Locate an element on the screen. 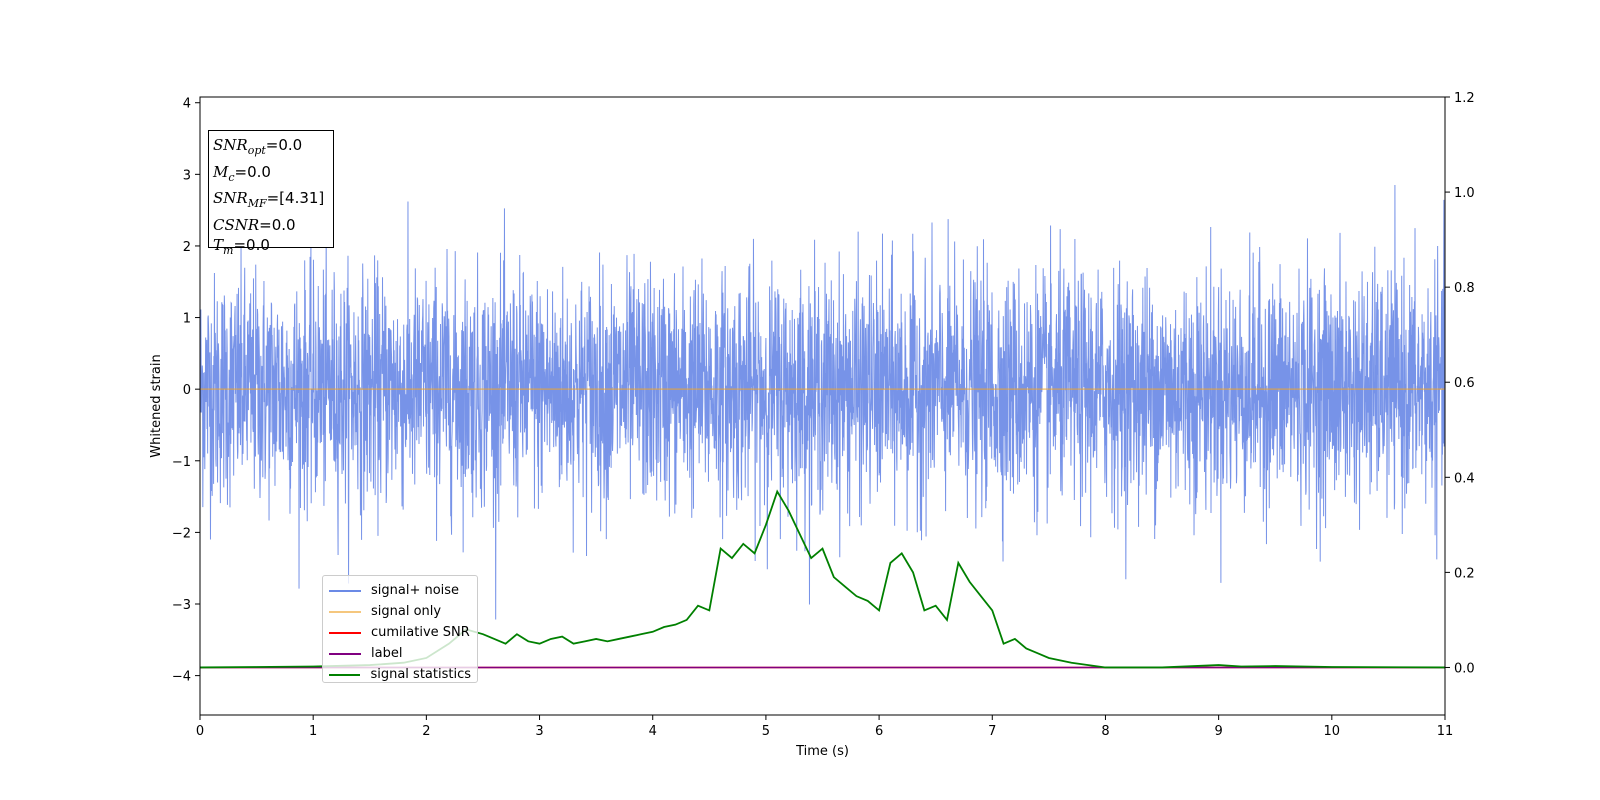  legend-item-label: label is located at coordinates (400, 653).